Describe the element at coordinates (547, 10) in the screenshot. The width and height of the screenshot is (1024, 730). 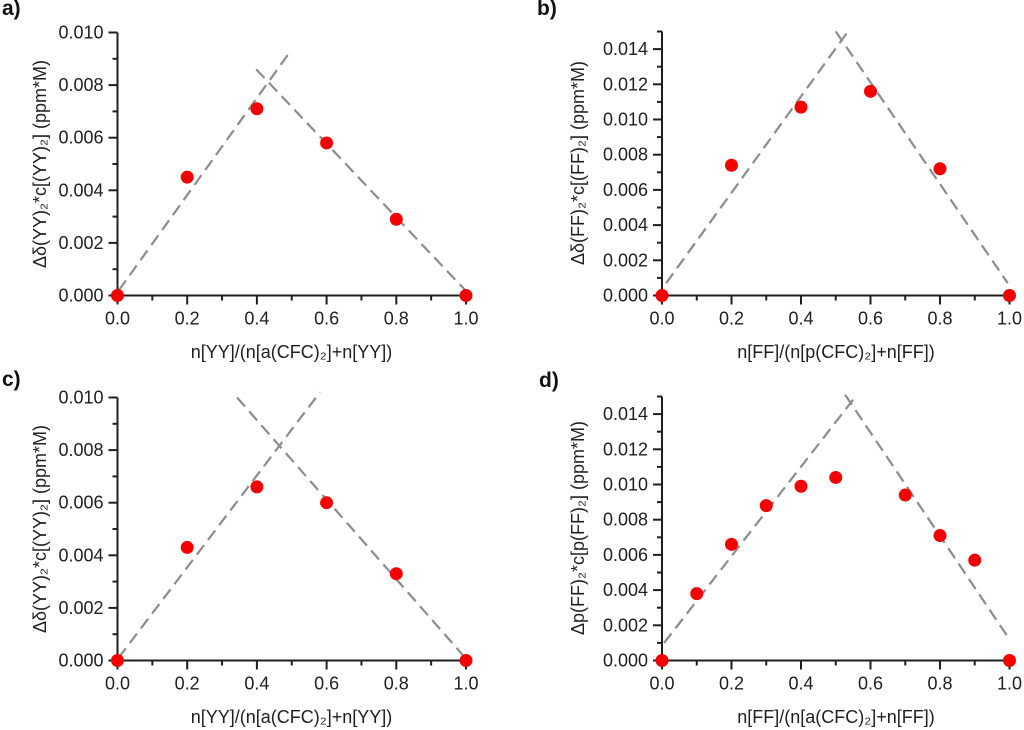
I see `panel-b-letter: b)` at that location.